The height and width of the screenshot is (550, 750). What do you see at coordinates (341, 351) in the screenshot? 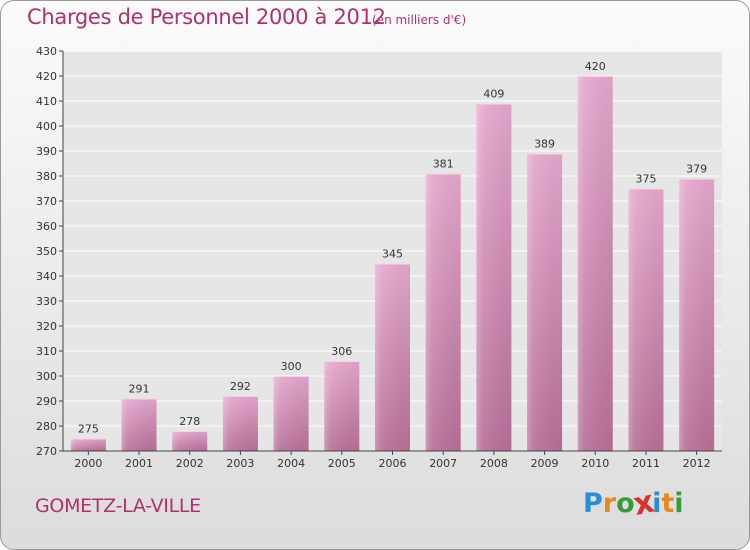
I see `data-label-2005: 306` at bounding box center [341, 351].